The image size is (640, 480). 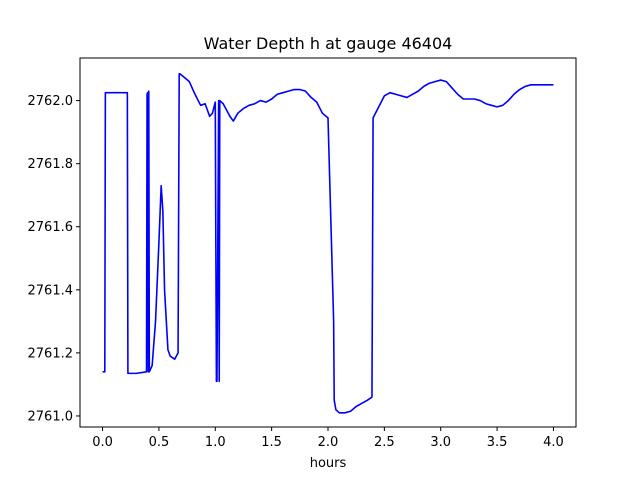 I want to click on x-tick-label: 4.0, so click(x=553, y=442).